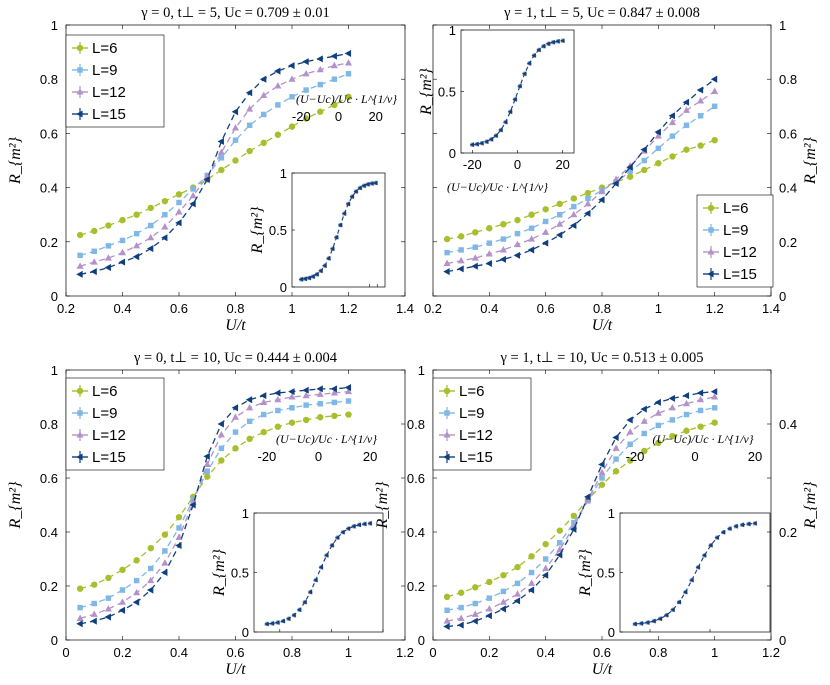 This screenshot has width=830, height=685. Describe the element at coordinates (562, 164) in the screenshot. I see `inset-x-tick-label: 20` at that location.